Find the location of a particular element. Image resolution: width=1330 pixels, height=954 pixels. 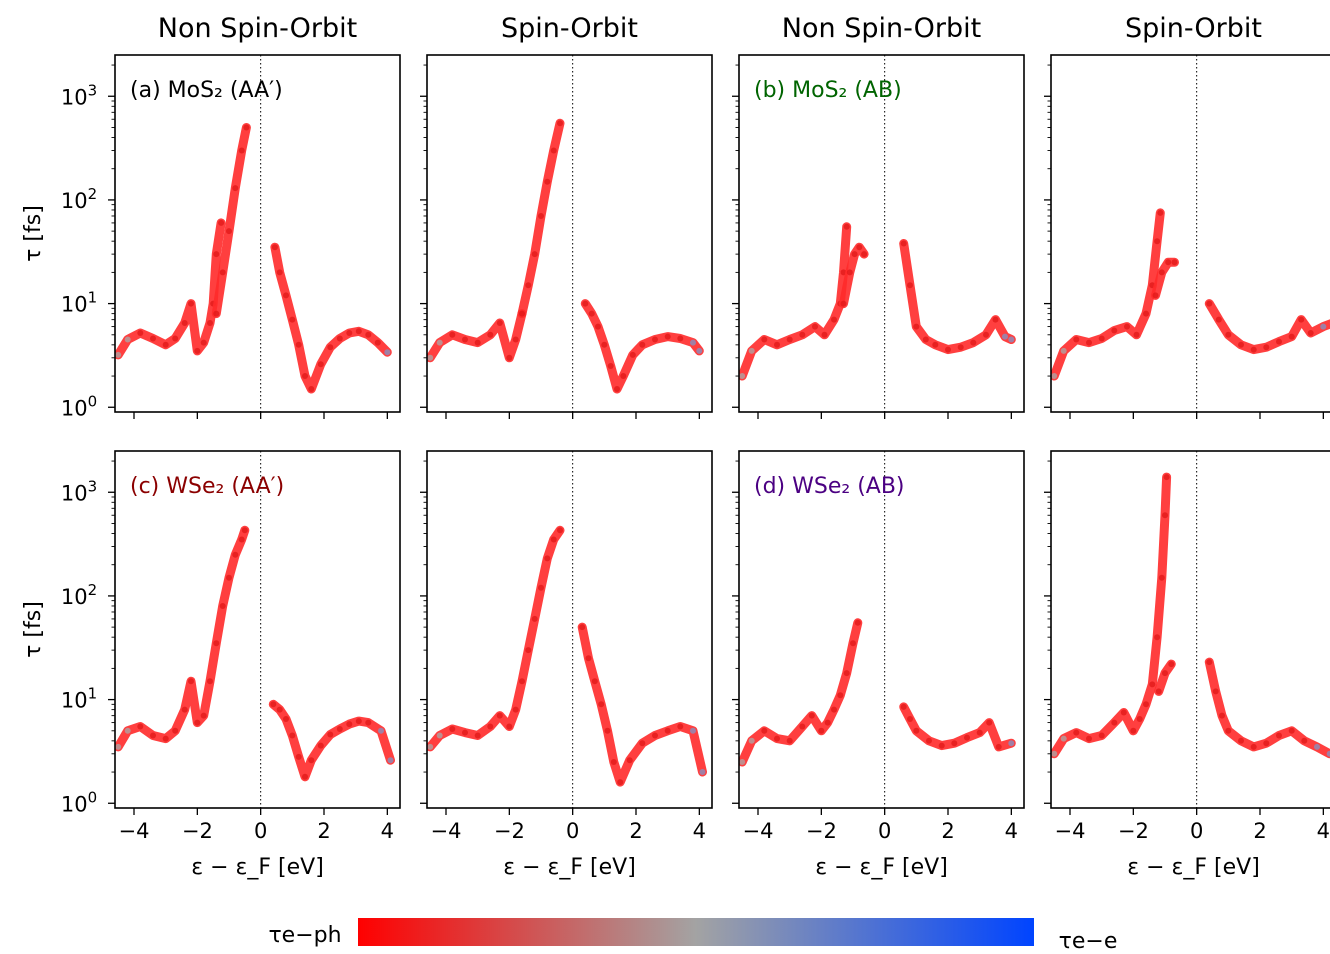

y-tick-label: 10² is located at coordinates (79, 199).